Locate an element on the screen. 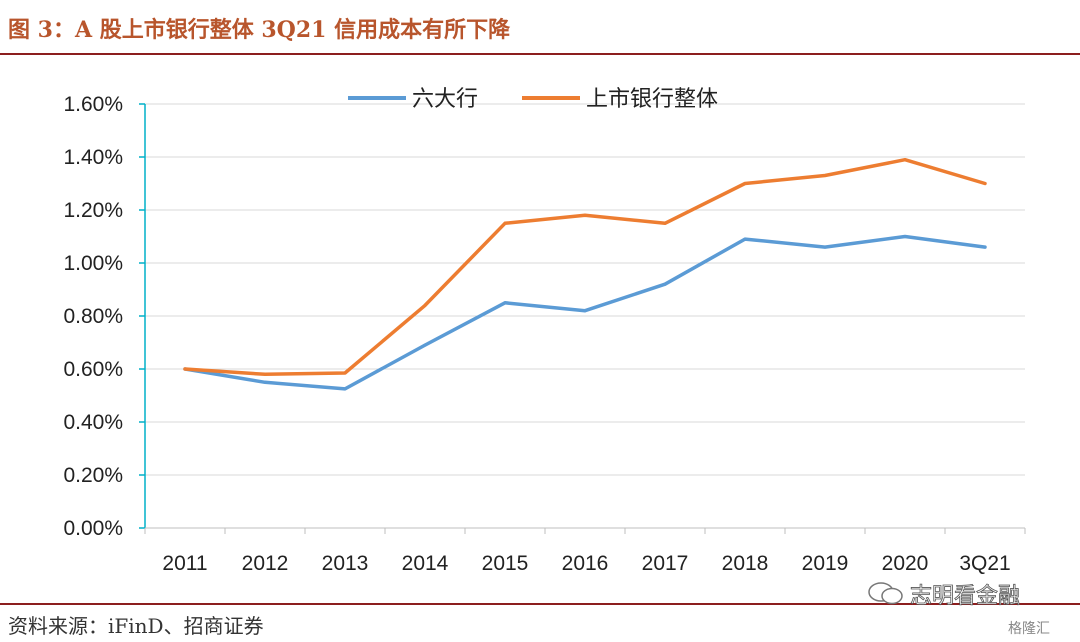  wechat-icon is located at coordinates (885, 593).